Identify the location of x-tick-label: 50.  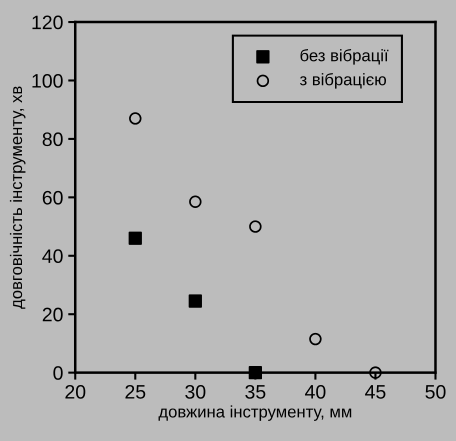
(435, 391).